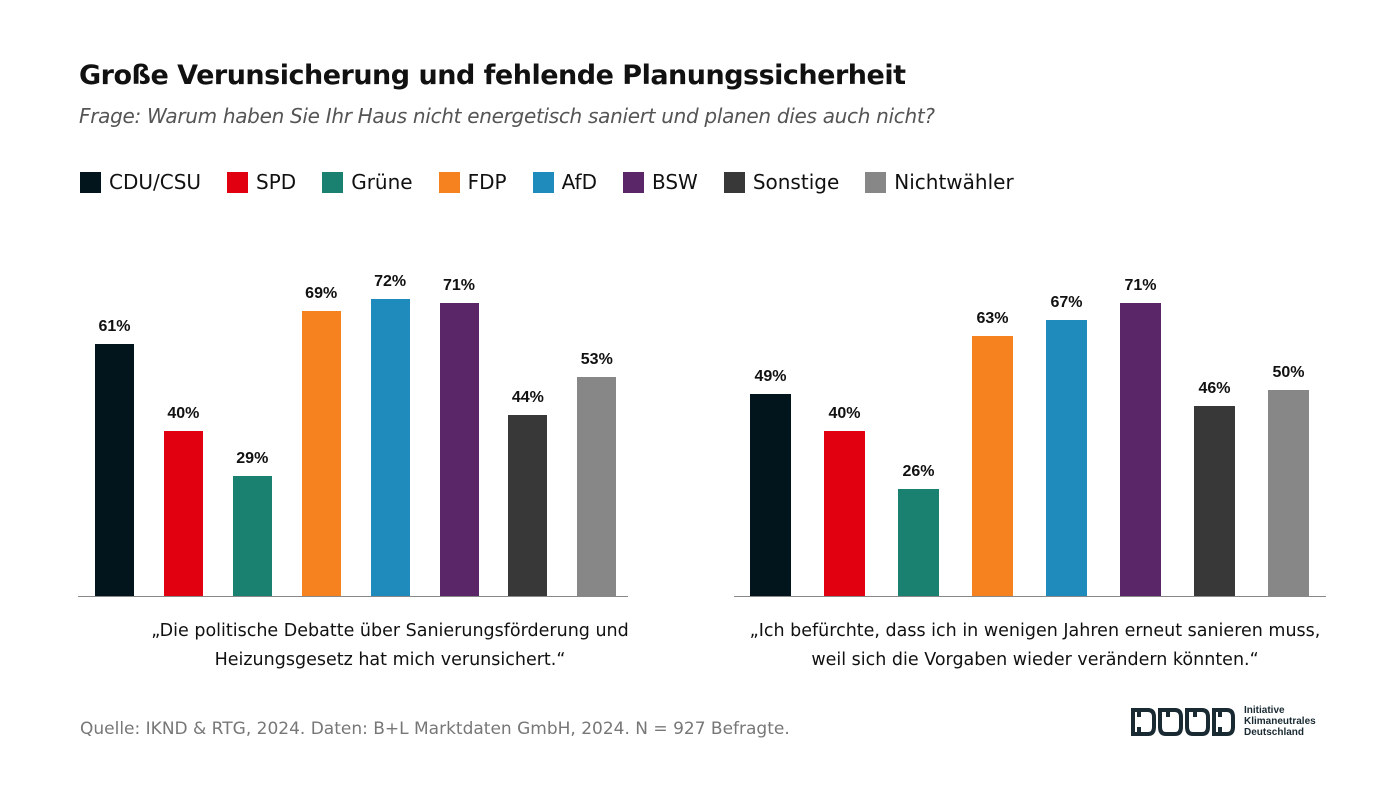 This screenshot has width=1400, height=788. I want to click on logo-text-line: Deutschland, so click(1274, 732).